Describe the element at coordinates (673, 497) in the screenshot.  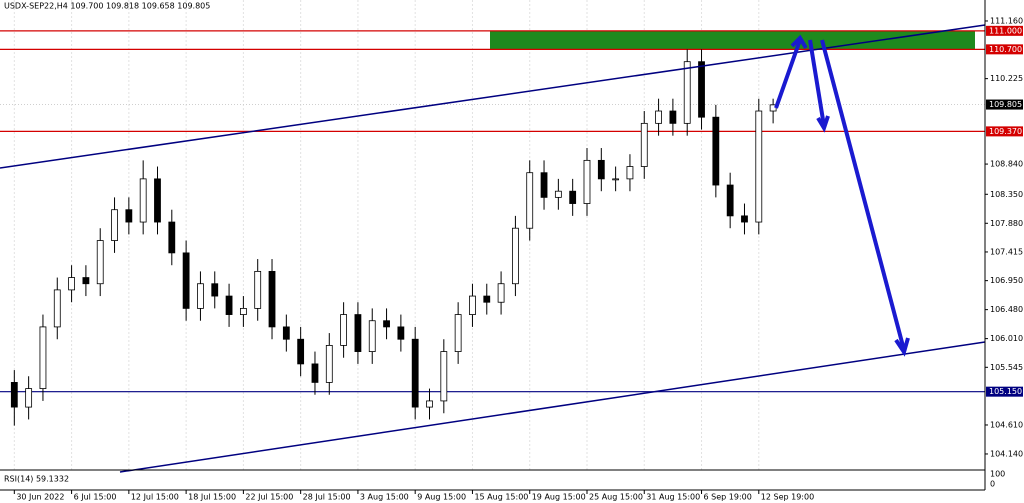
I see `x-tick-label: 31 Aug 15:00` at that location.